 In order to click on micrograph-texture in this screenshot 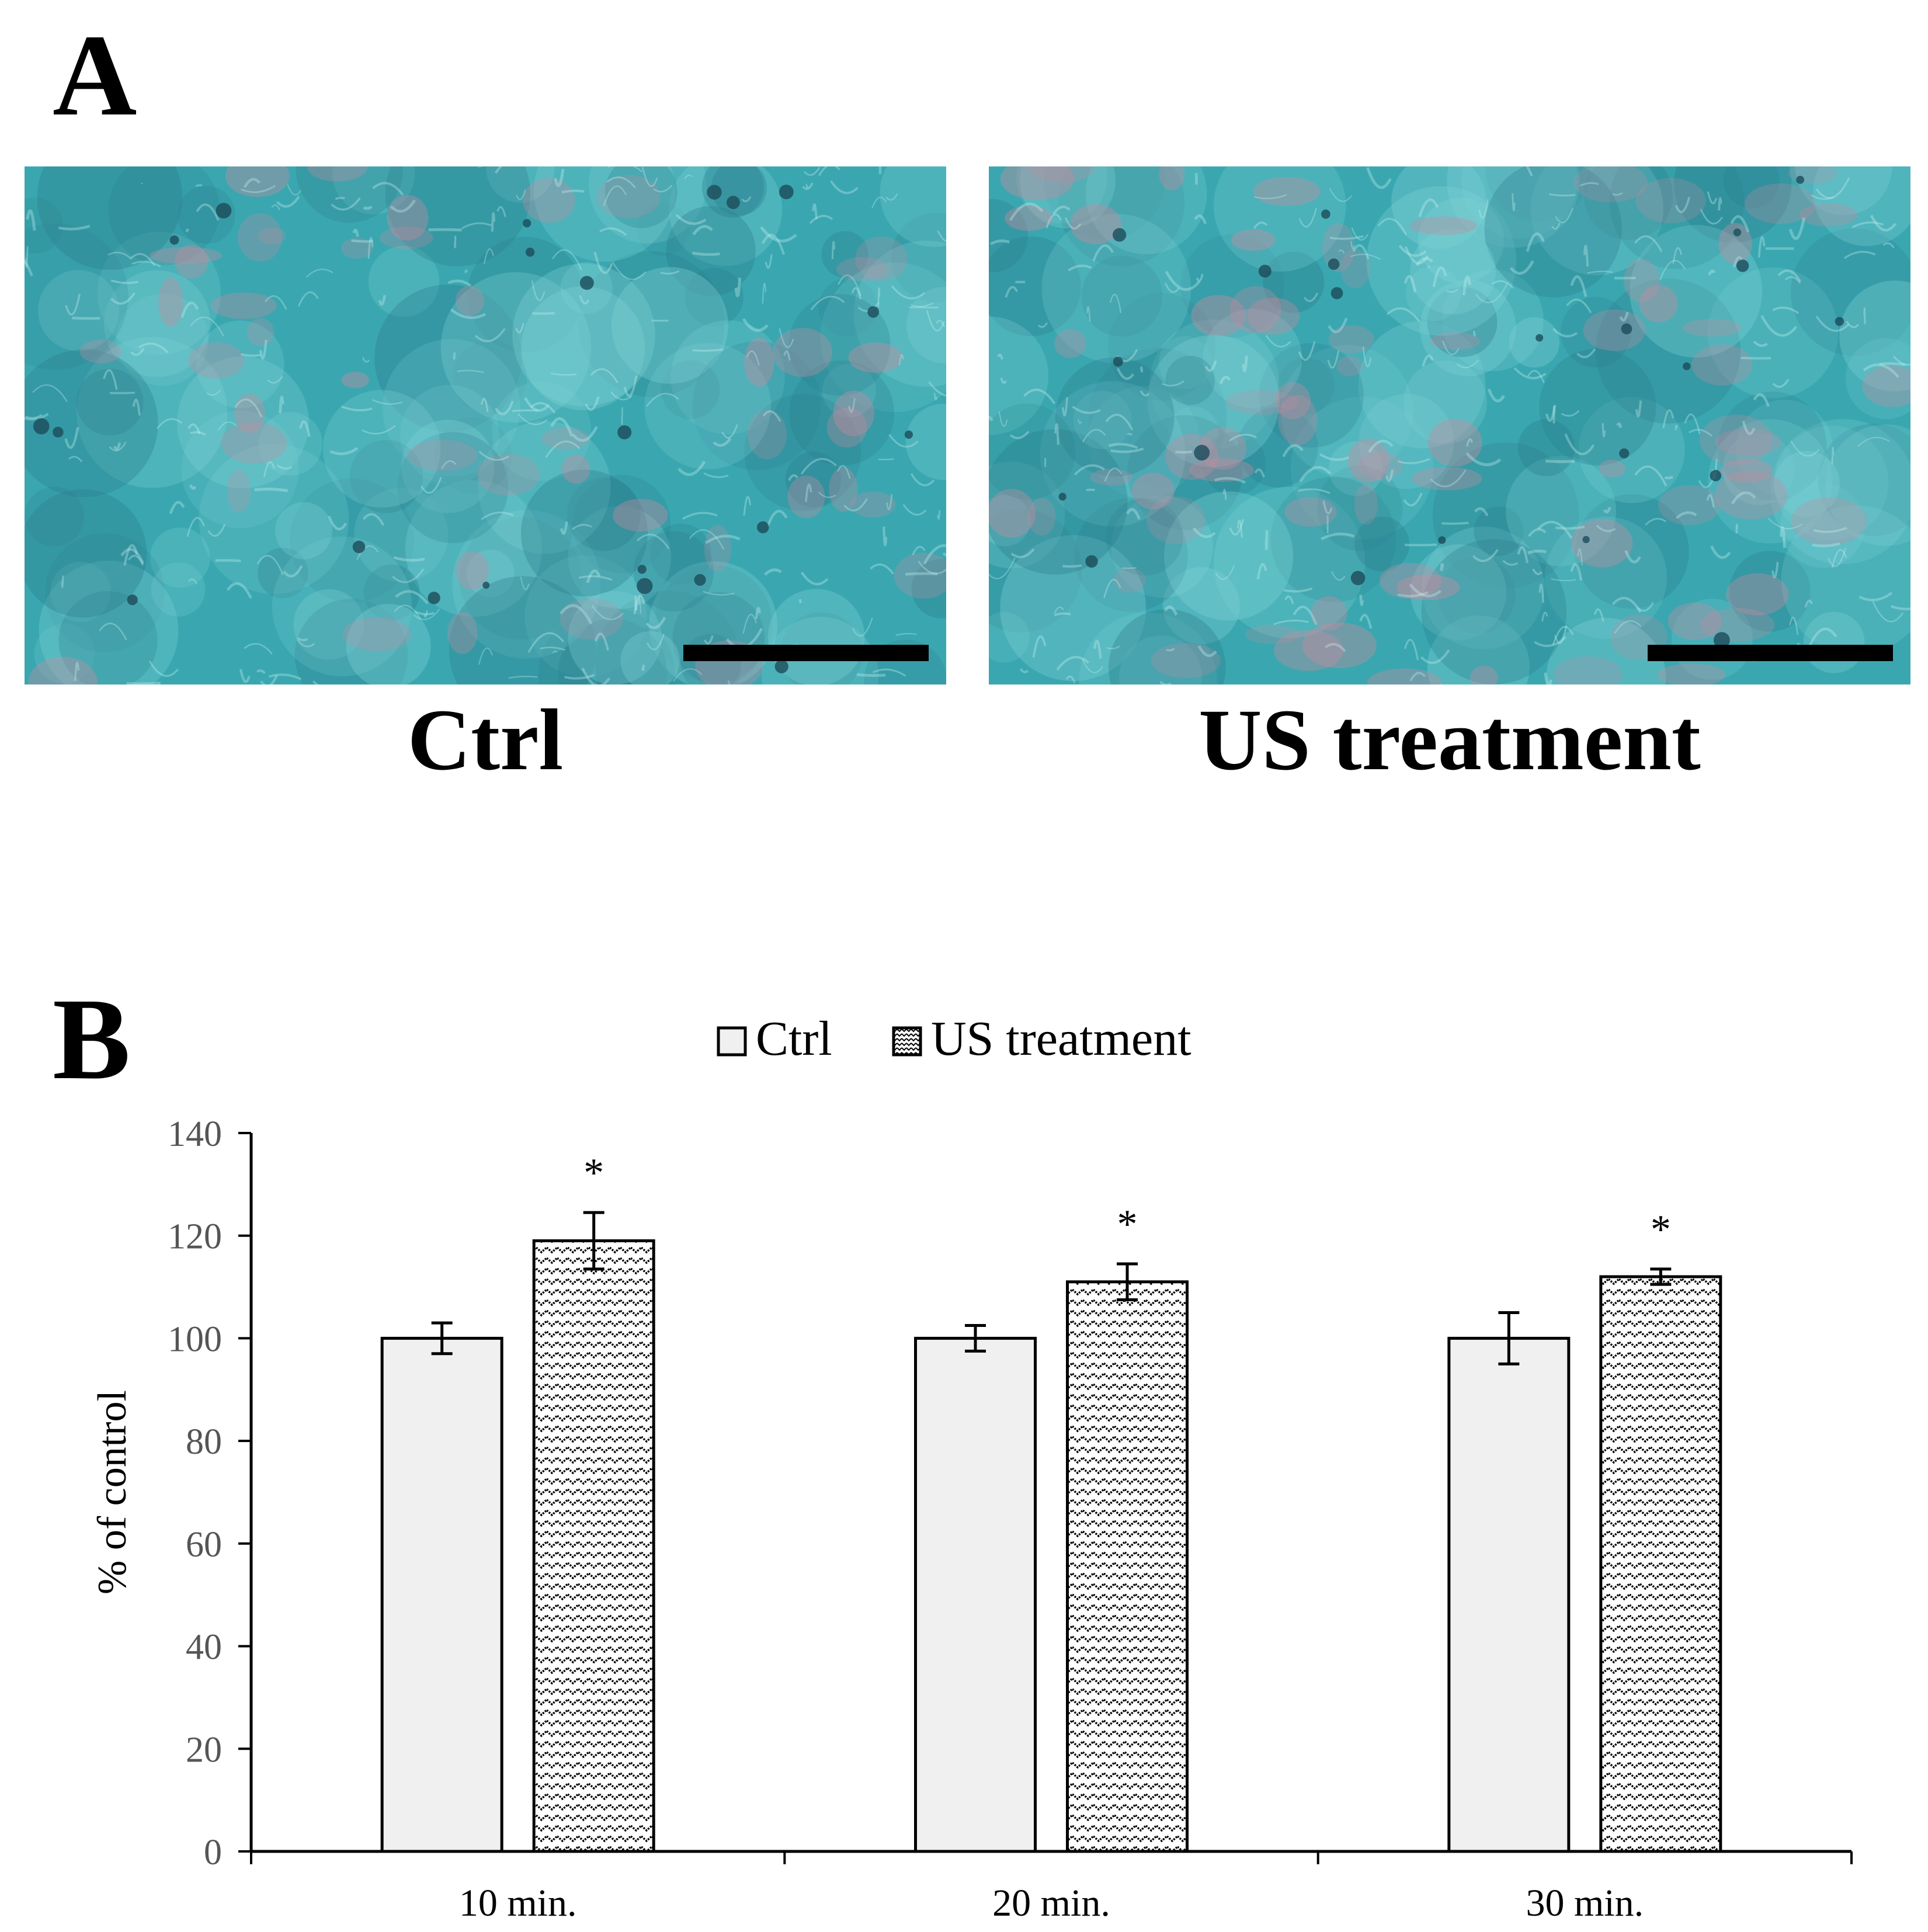, I will do `click(1449, 425)`.